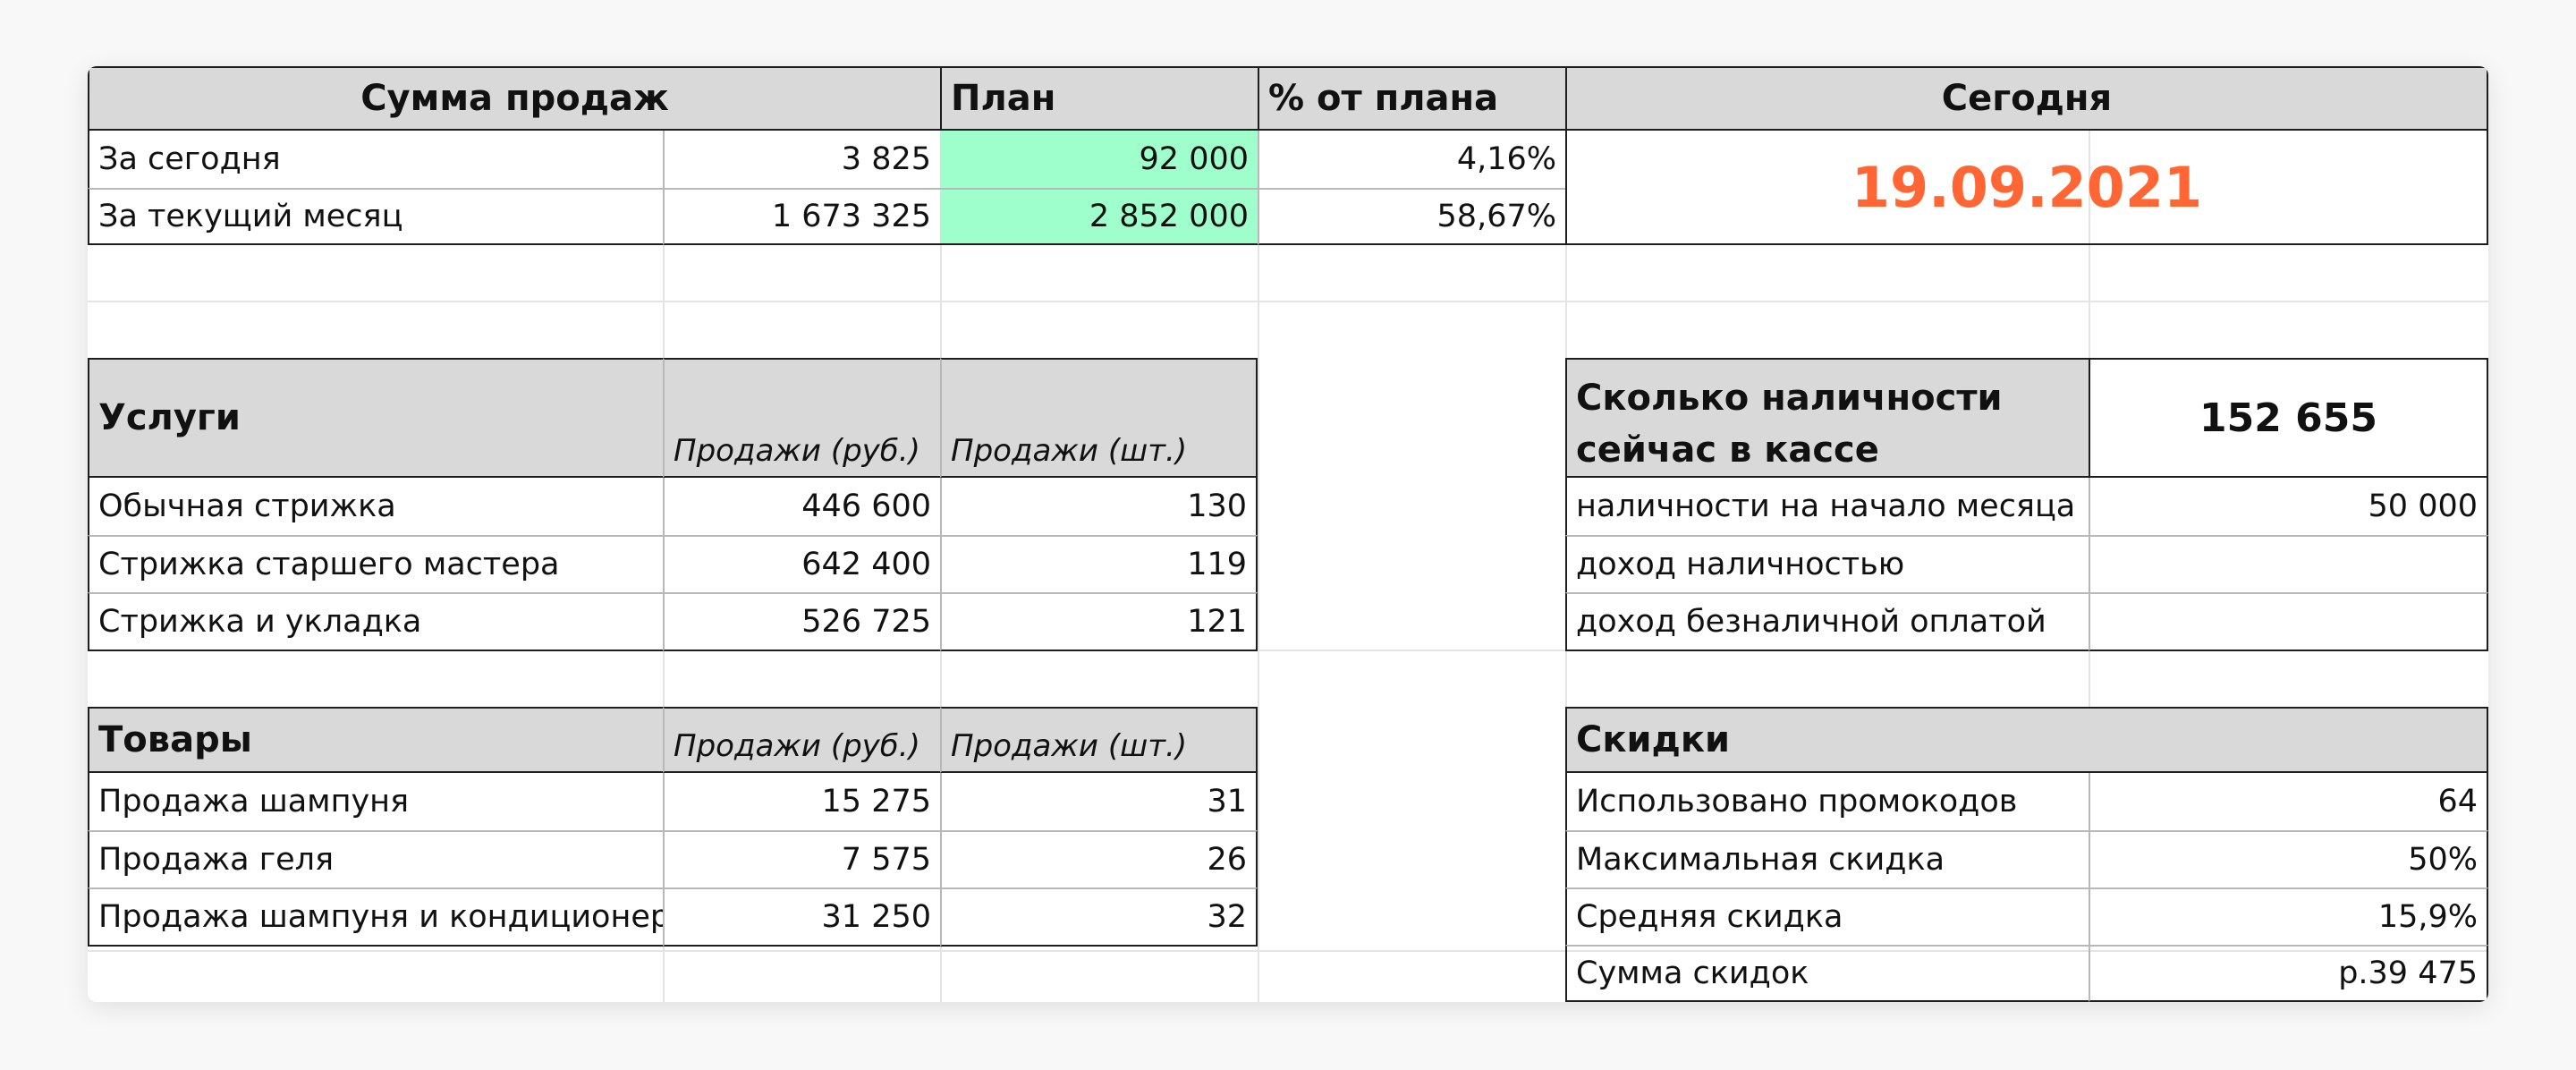 This screenshot has width=2576, height=1070. I want to click on cash-header: Сколько наличности сейчас в кассе, so click(1827, 418).